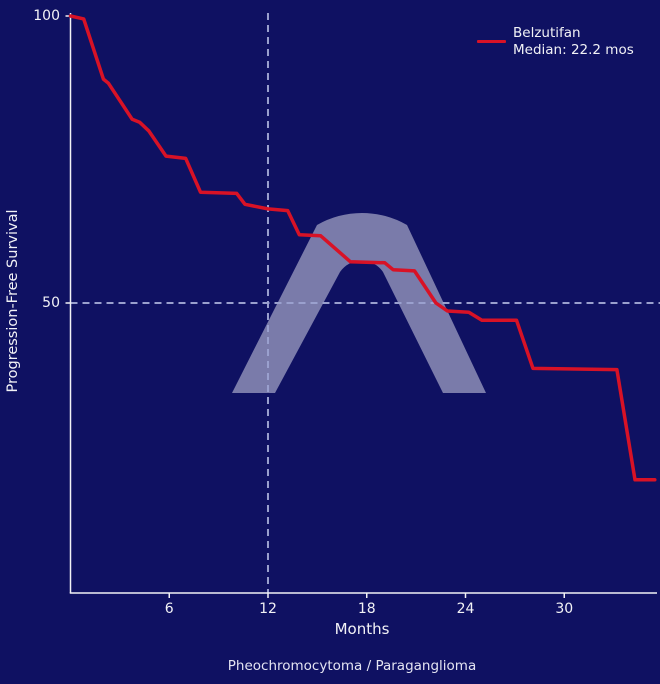 The height and width of the screenshot is (684, 660). I want to click on chart-caption: Pheochromocytoma / Paraganglioma, so click(352, 666).